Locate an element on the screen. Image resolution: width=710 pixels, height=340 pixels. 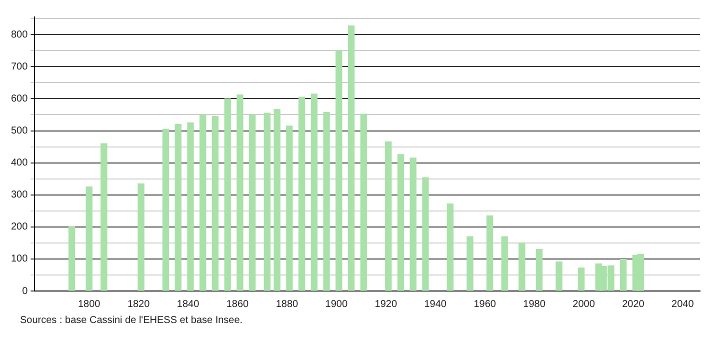
x-tick-label: 1980 is located at coordinates (534, 304).